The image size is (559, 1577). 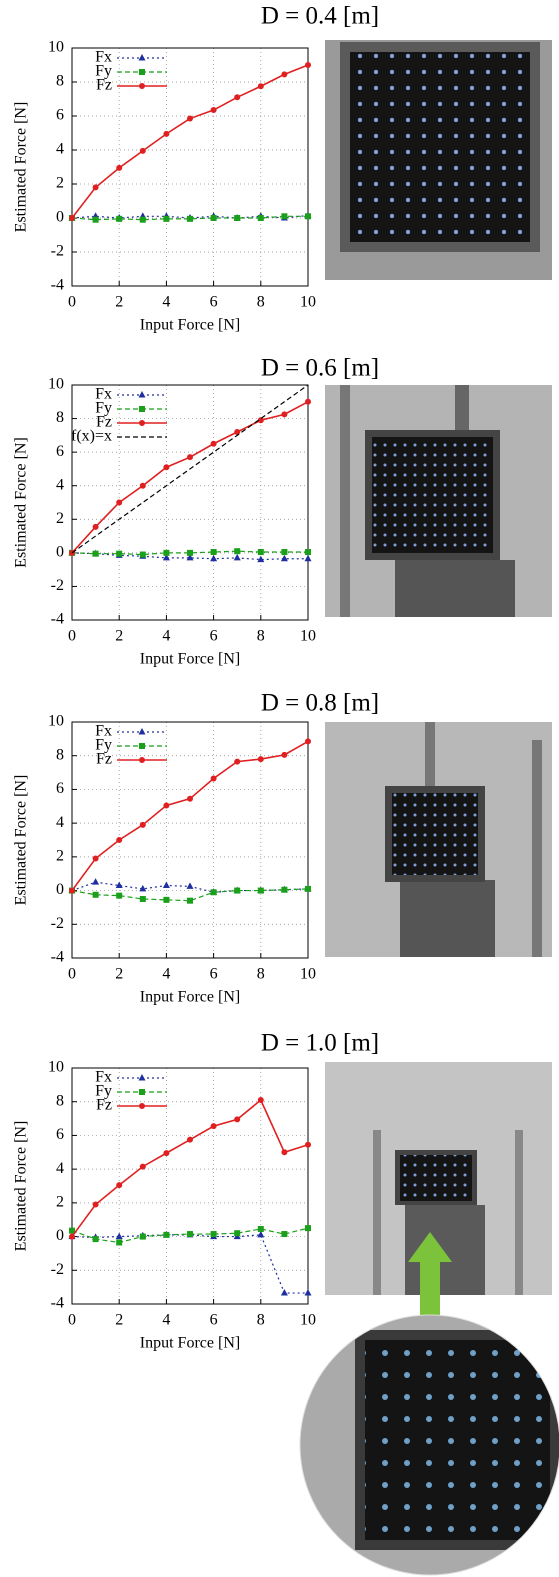 What do you see at coordinates (429, 1445) in the screenshot?
I see `zoom-photo` at bounding box center [429, 1445].